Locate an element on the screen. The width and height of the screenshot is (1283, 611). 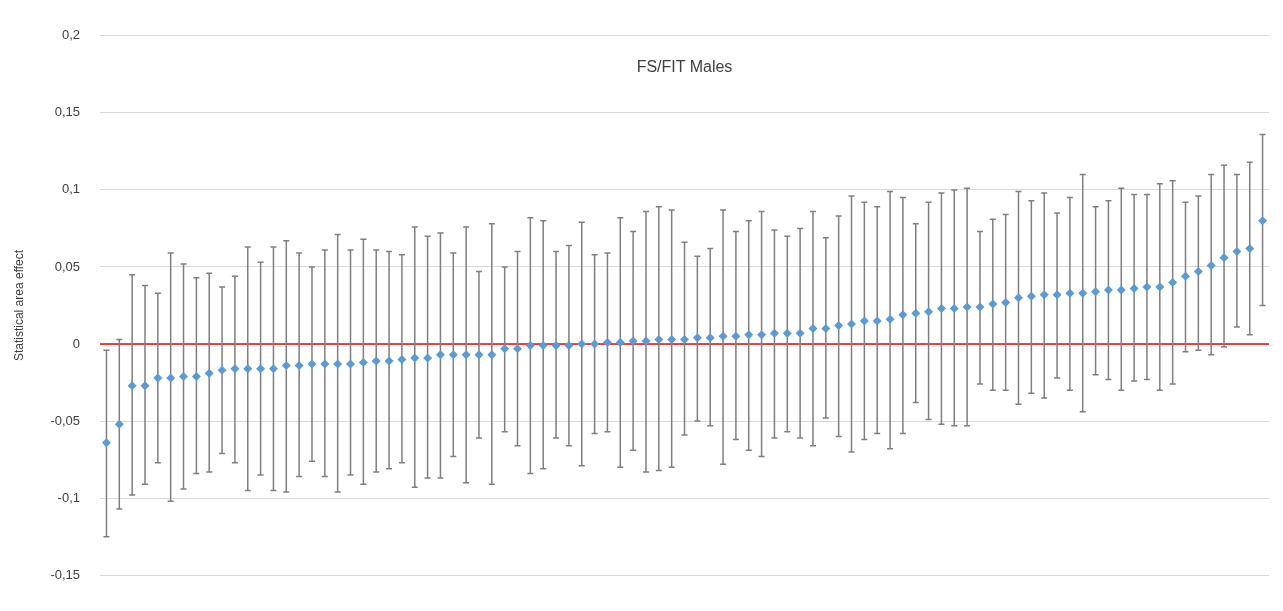
y-tick-label: -0,1 is located at coordinates (69, 497).